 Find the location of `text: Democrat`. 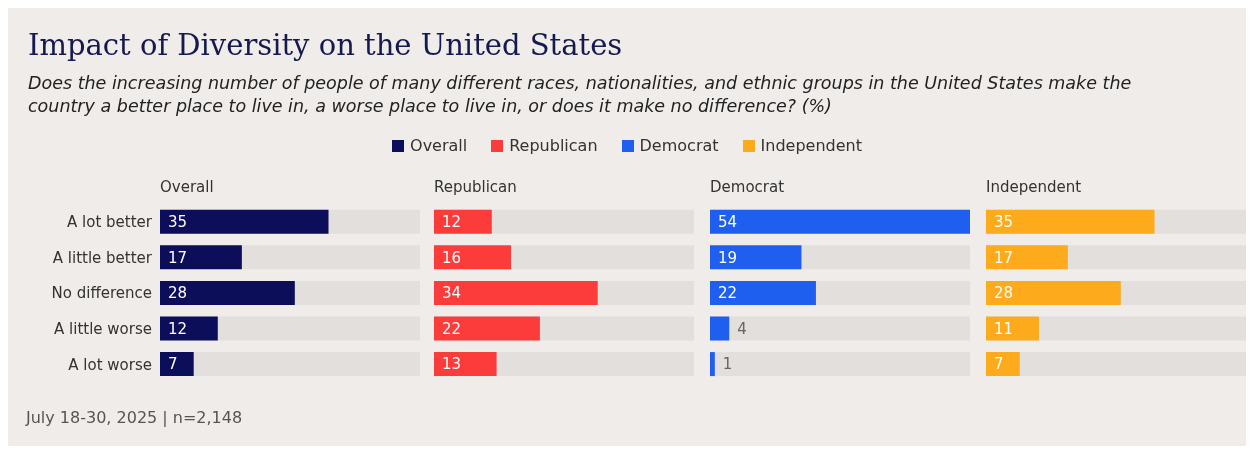

text: Democrat is located at coordinates (747, 187).